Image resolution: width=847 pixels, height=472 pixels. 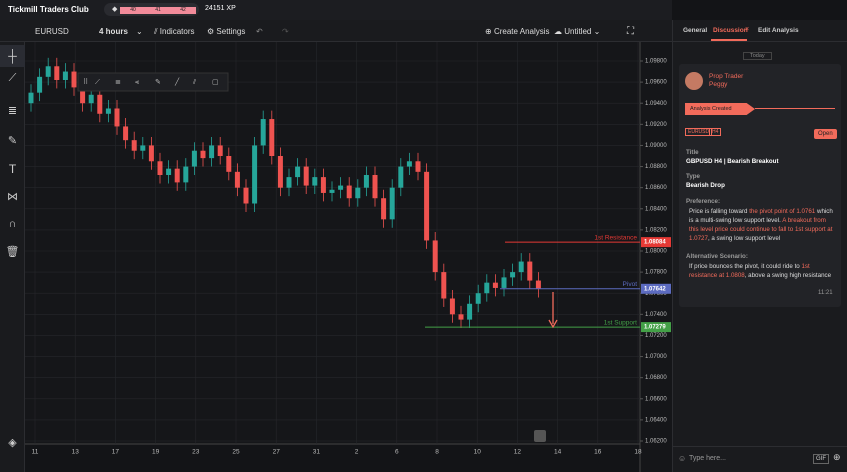 What do you see at coordinates (695, 30) in the screenshot?
I see `tab: General` at bounding box center [695, 30].